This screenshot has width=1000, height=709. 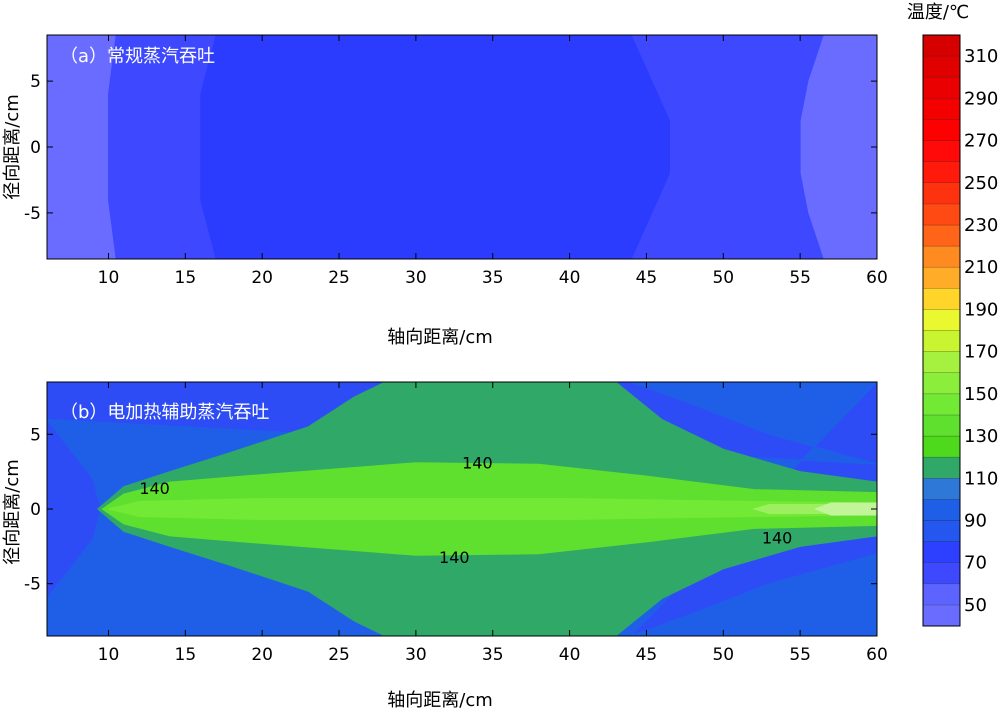 I want to click on colorbar-label: 250, so click(x=981, y=183).